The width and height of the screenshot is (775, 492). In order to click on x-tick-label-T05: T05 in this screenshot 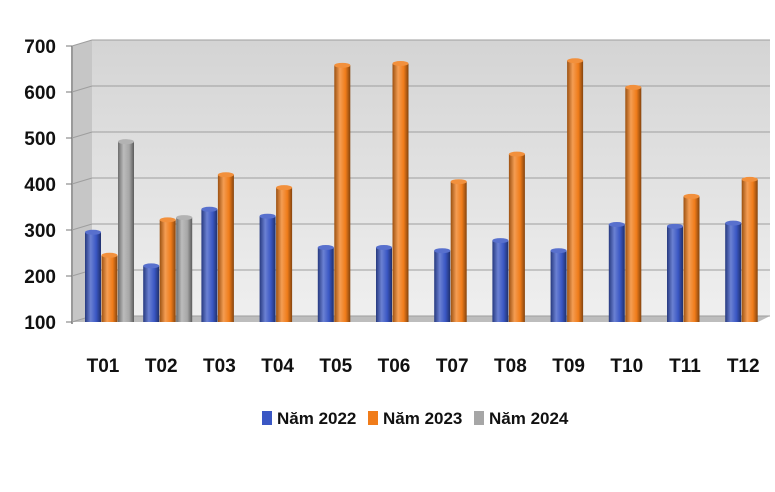, I will do `click(335, 366)`.